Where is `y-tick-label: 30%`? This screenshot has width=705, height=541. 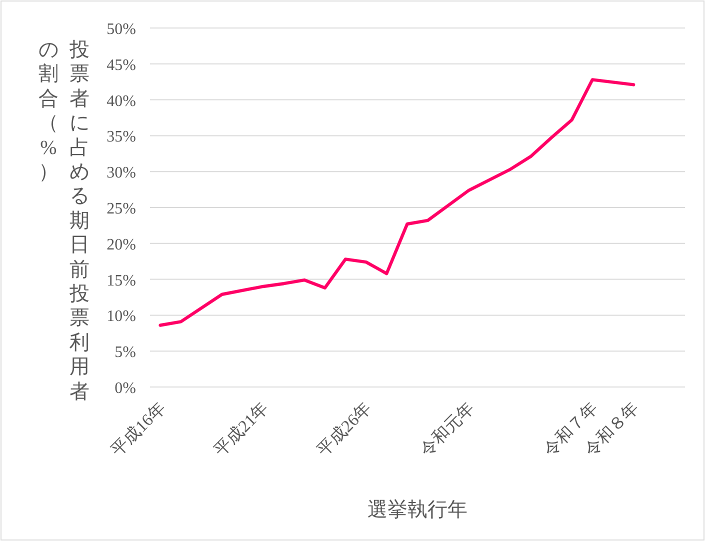 y-tick-label: 30% is located at coordinates (121, 173).